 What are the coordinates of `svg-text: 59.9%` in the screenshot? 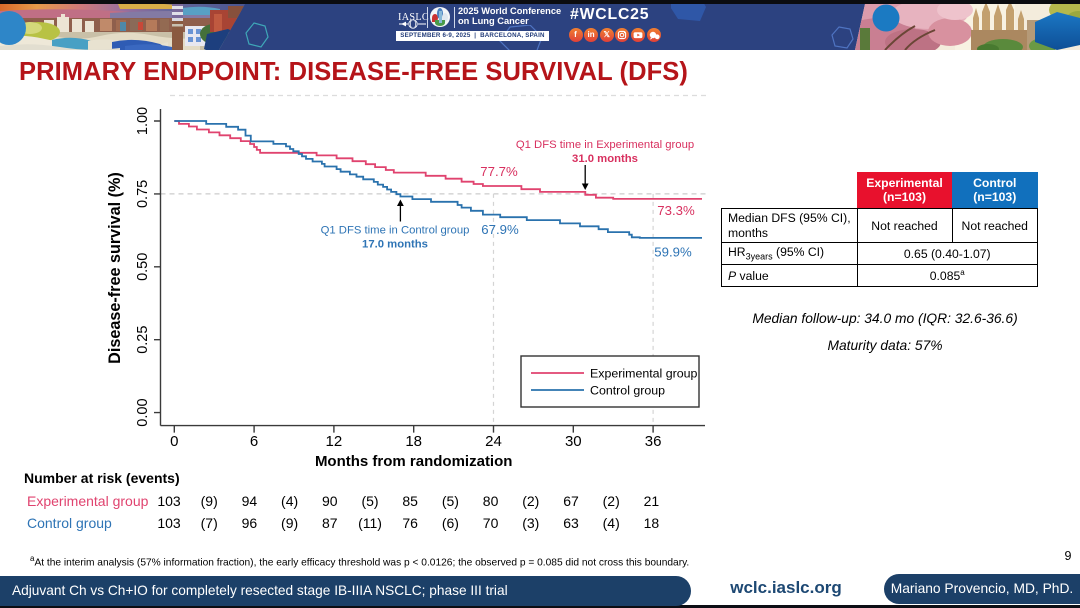 It's located at (673, 252).